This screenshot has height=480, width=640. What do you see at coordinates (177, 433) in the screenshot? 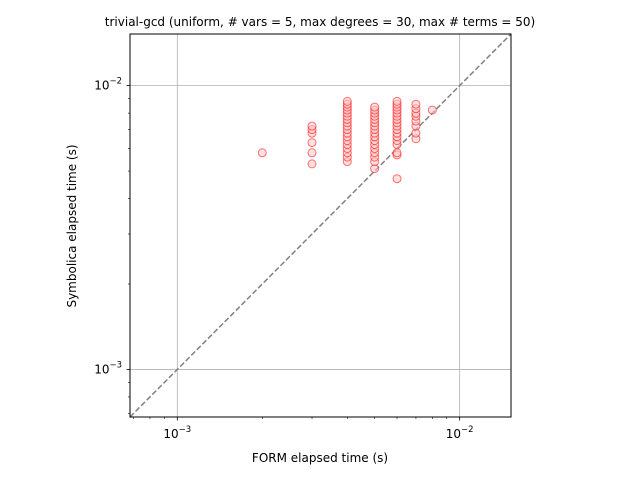
I see `x-tick-label: 10⁻³` at bounding box center [177, 433].